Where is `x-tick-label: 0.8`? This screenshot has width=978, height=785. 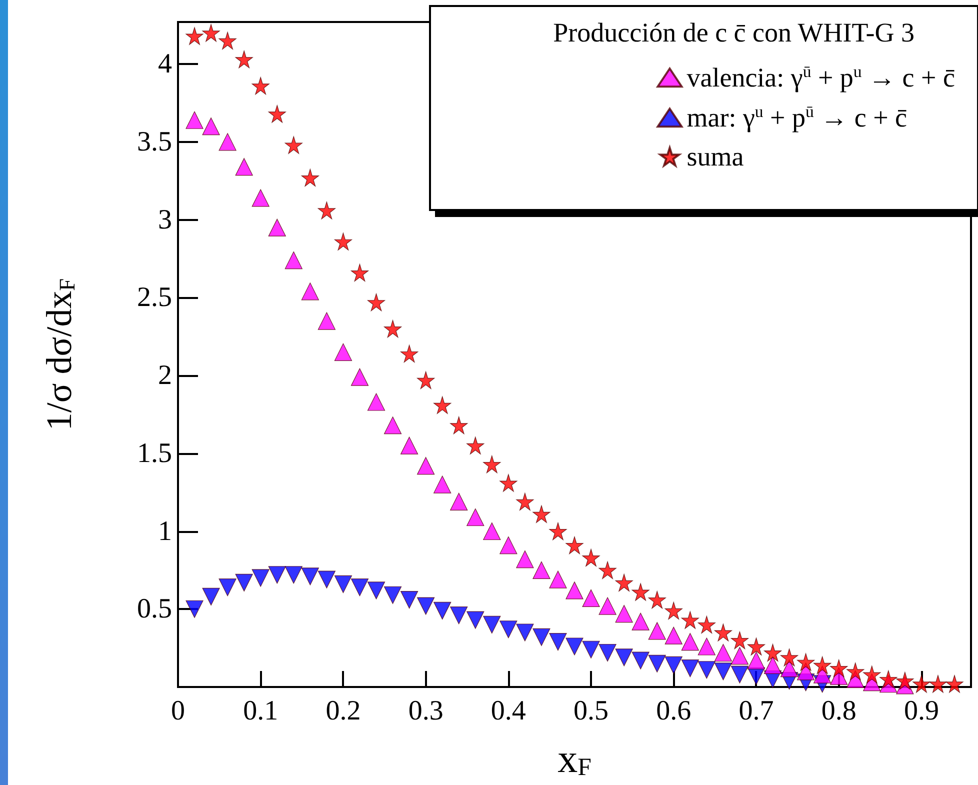
x-tick-label: 0.8 is located at coordinates (838, 711).